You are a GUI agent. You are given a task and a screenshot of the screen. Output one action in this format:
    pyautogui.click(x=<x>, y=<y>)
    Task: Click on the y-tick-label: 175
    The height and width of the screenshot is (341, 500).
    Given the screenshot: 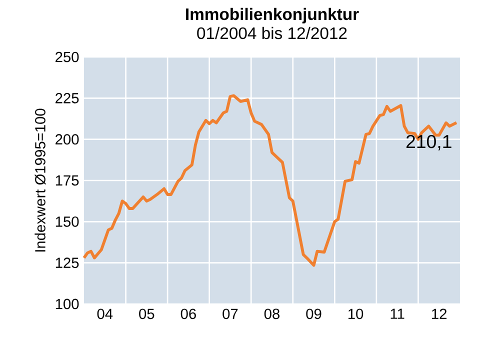 What is the action you would take?
    pyautogui.click(x=67, y=180)
    